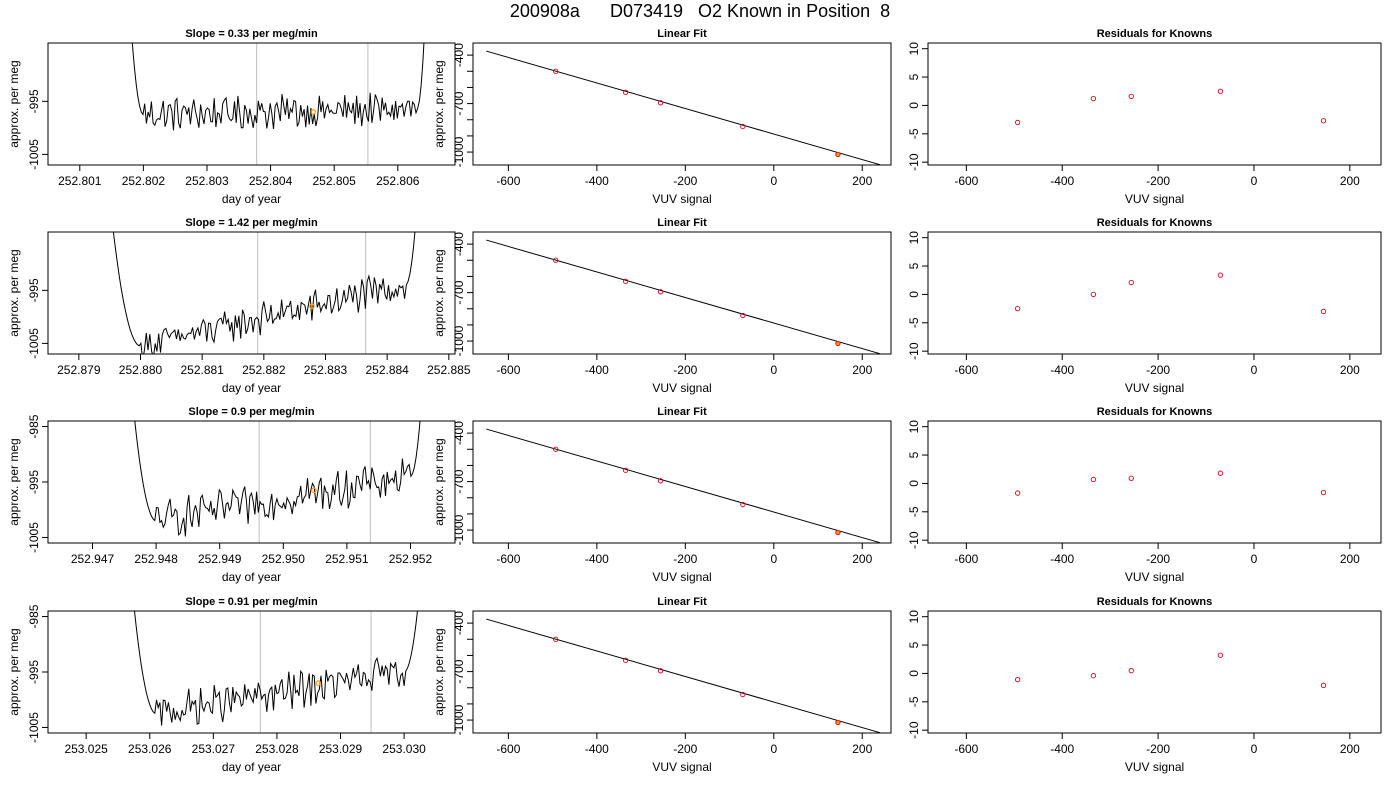  What do you see at coordinates (251, 577) in the screenshot?
I see `x-axis-label: day of year` at bounding box center [251, 577].